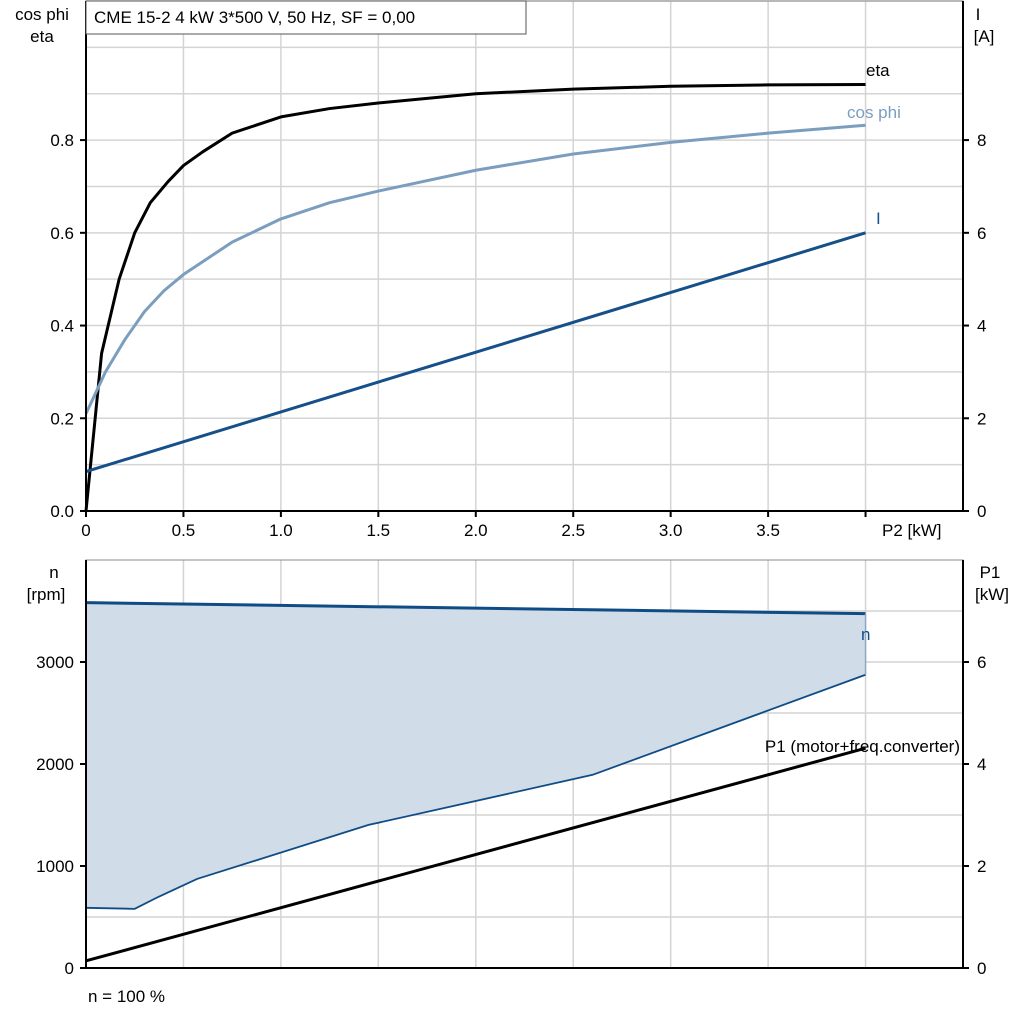  What do you see at coordinates (281, 530) in the screenshot?
I see `x-tick-label: 1.0` at bounding box center [281, 530].